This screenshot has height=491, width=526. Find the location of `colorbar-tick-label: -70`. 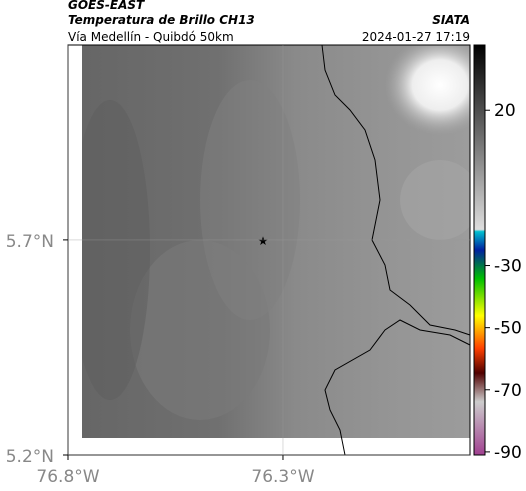

colorbar-tick-label: -70 is located at coordinates (508, 391).